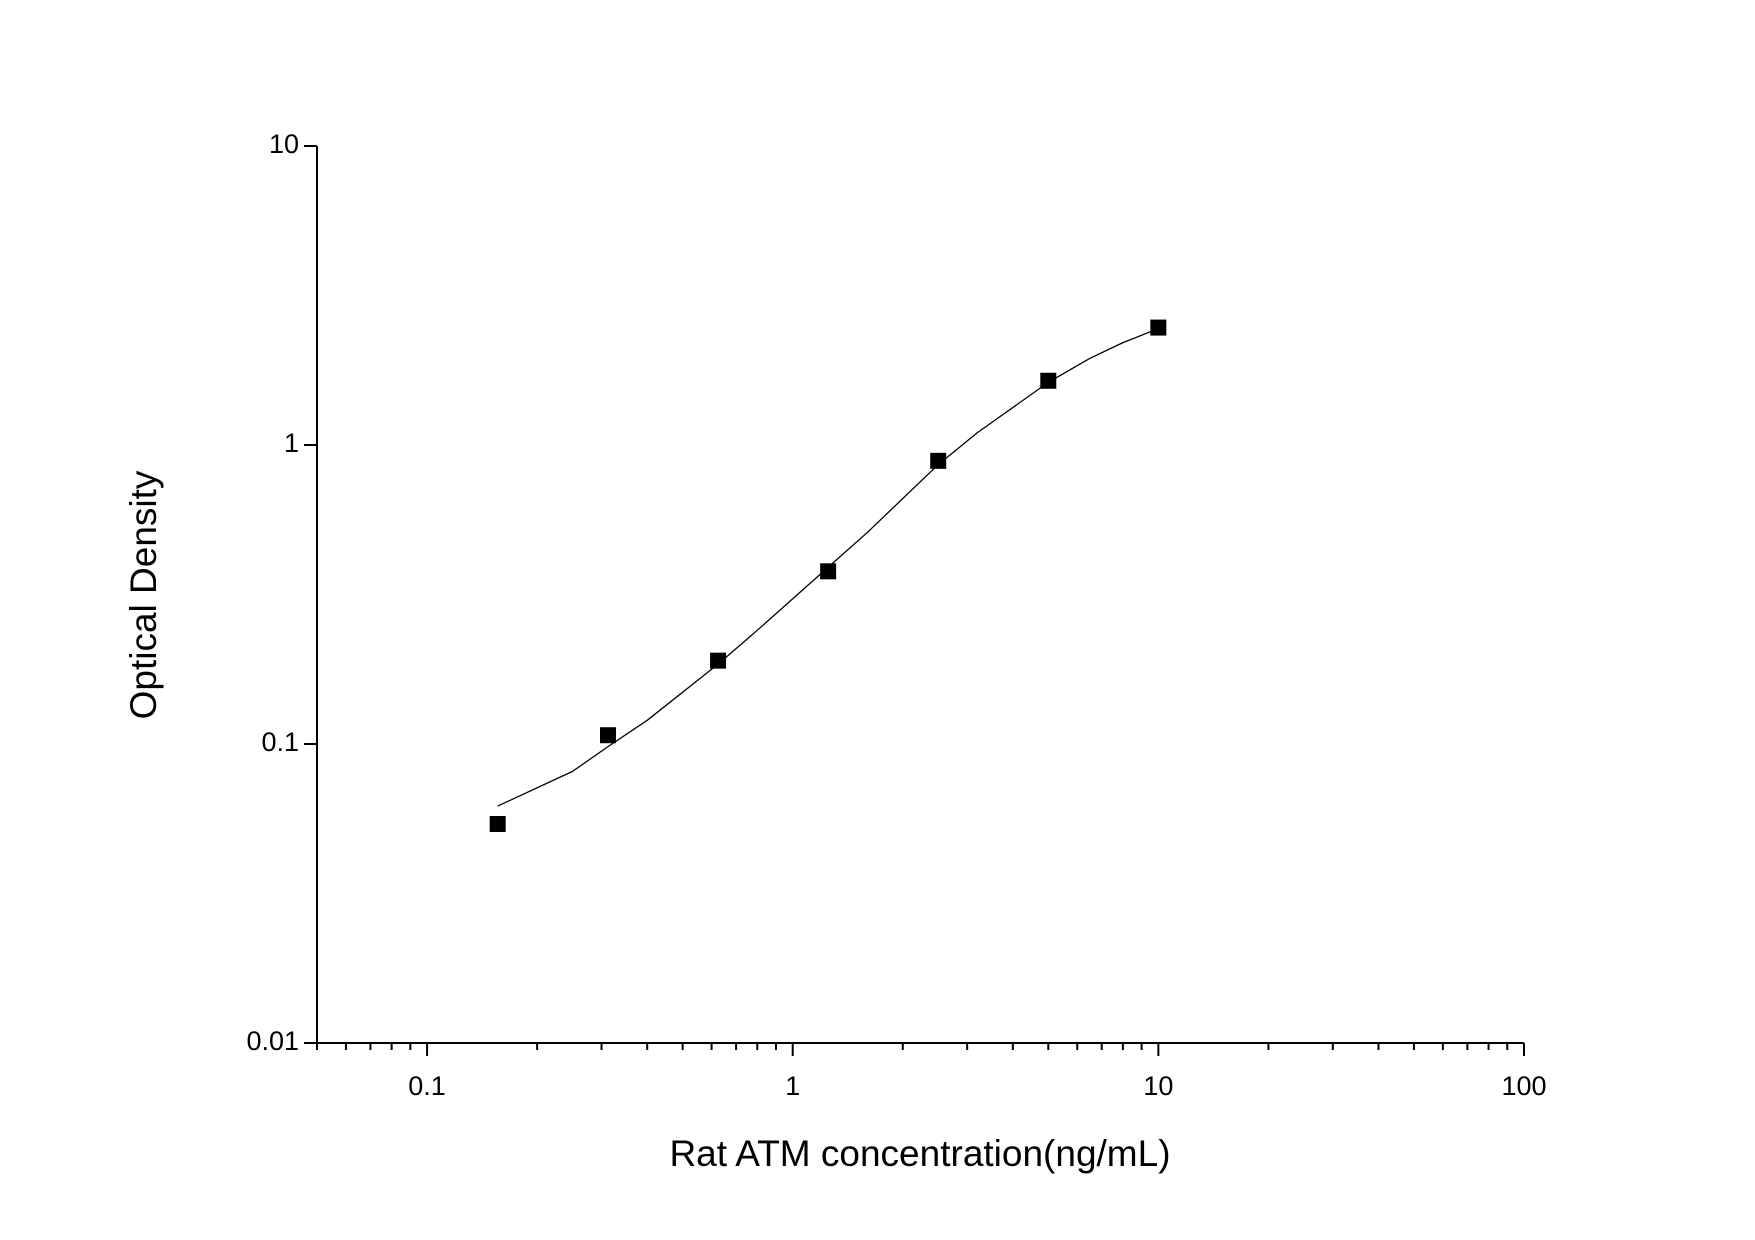 The image size is (1755, 1240). What do you see at coordinates (792, 1086) in the screenshot?
I see `x-tick-label: 1` at bounding box center [792, 1086].